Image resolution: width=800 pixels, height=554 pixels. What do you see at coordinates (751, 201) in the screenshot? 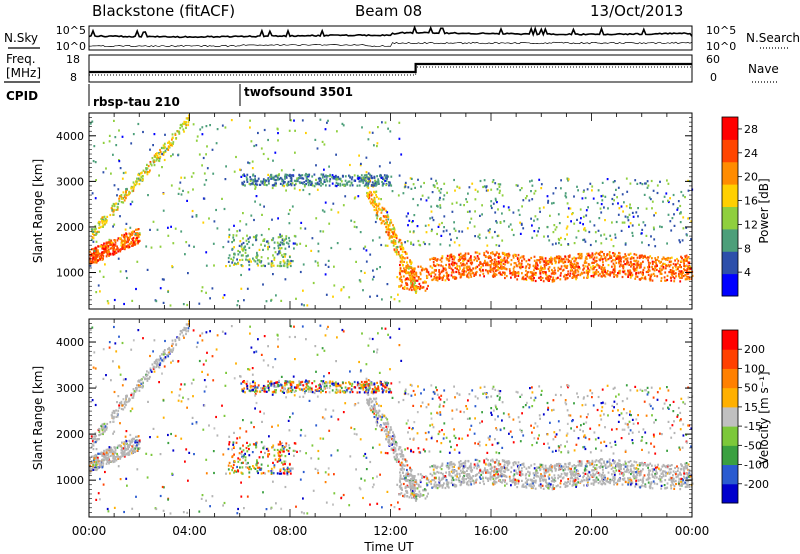
I see `power-colorbar-tick-label-3: 16` at bounding box center [751, 201].